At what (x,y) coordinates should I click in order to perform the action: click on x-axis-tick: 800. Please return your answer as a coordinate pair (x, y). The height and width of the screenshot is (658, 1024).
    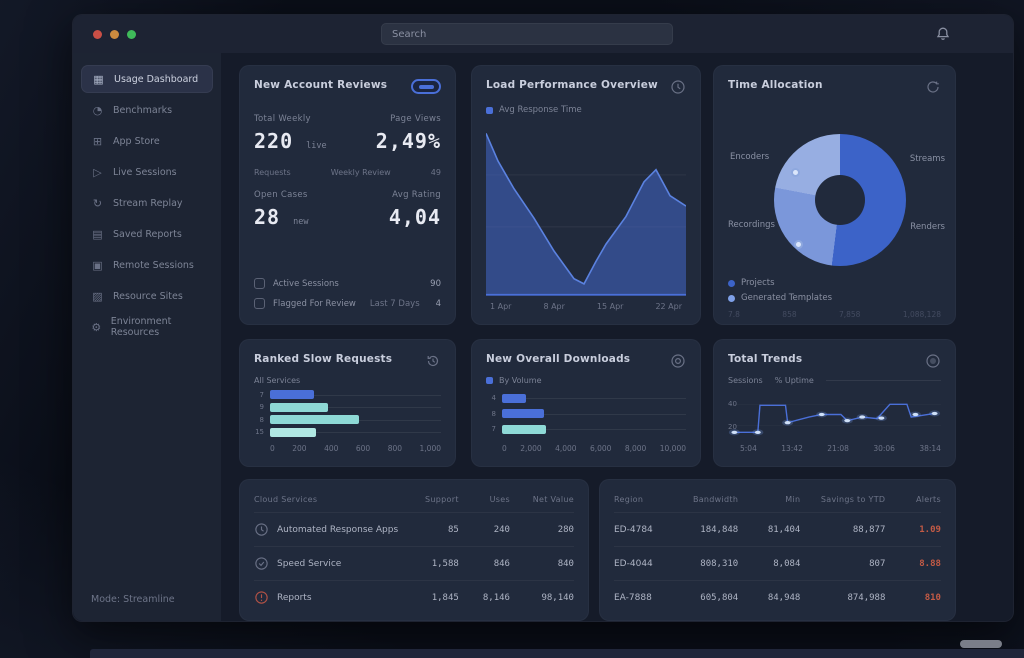
    Looking at the image, I should click on (395, 448).